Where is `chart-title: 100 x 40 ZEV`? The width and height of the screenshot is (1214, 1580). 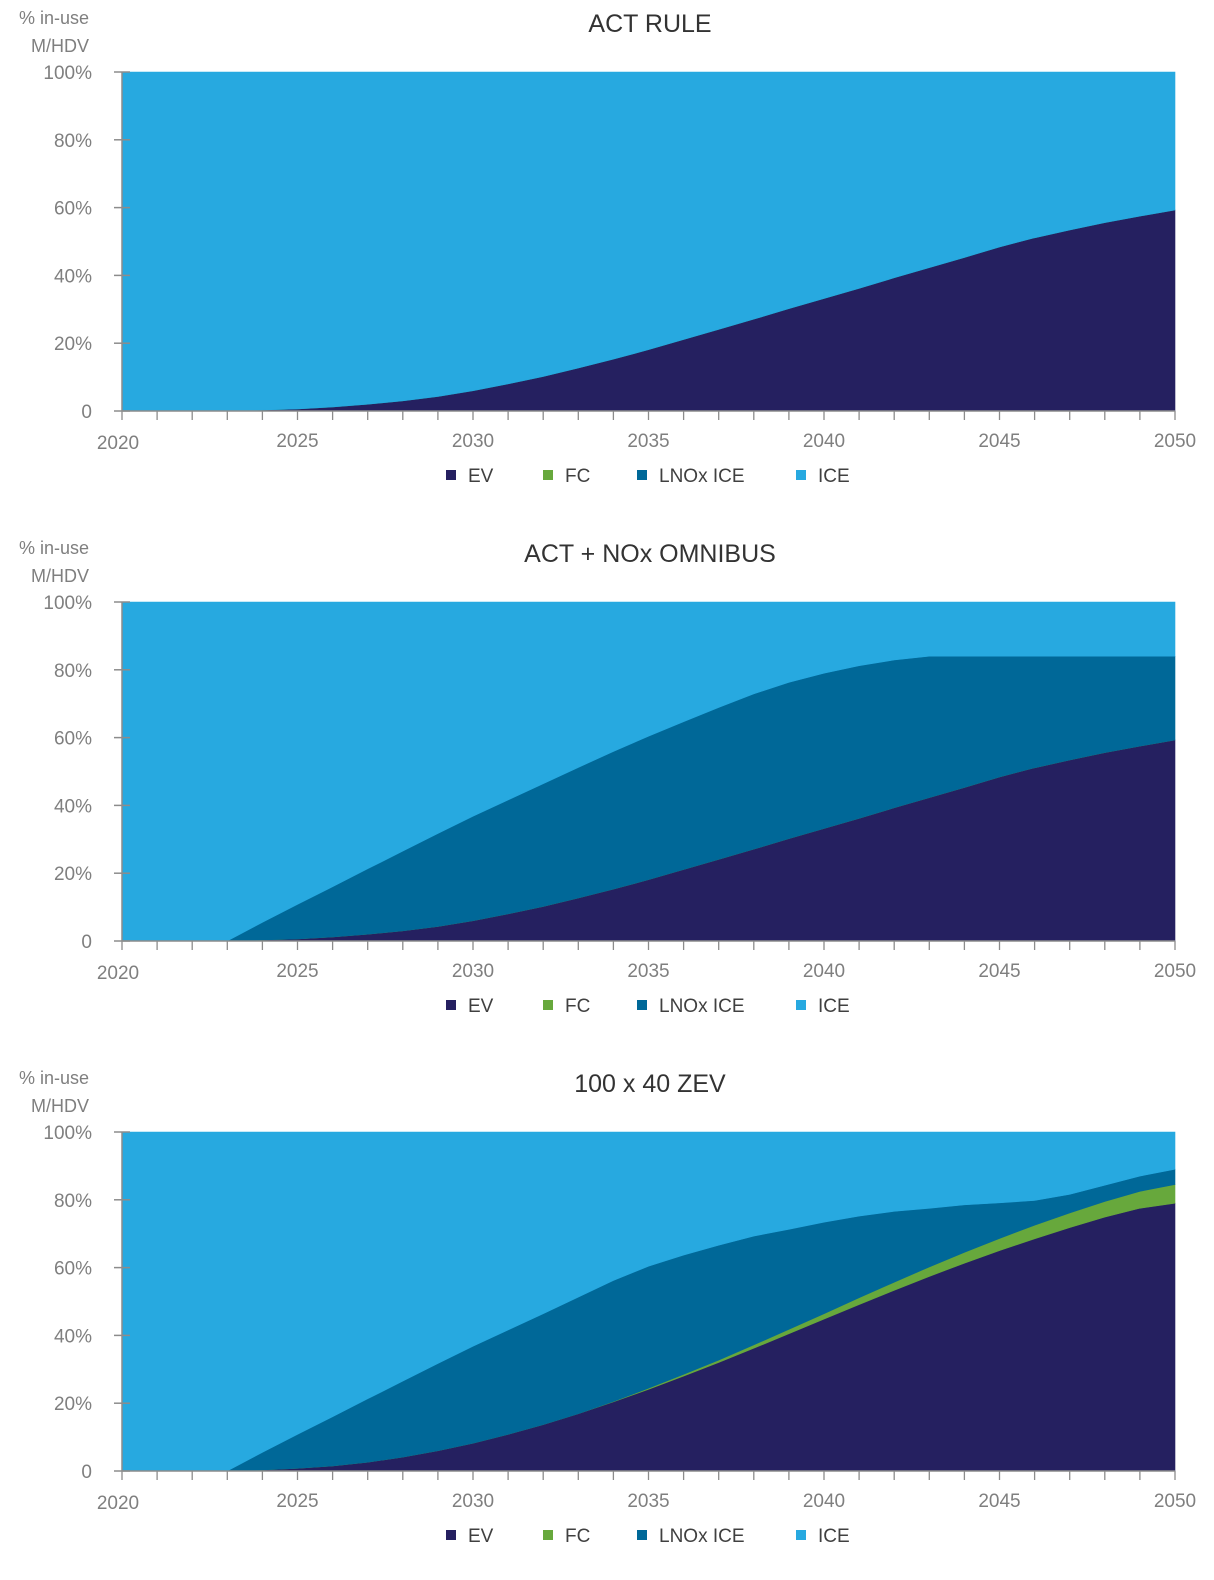 chart-title: 100 x 40 ZEV is located at coordinates (650, 1084).